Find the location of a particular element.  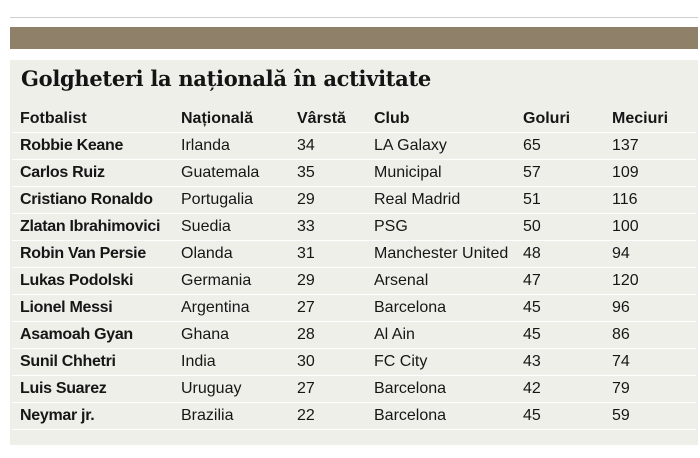

goals-cell: 50 is located at coordinates (559, 227).